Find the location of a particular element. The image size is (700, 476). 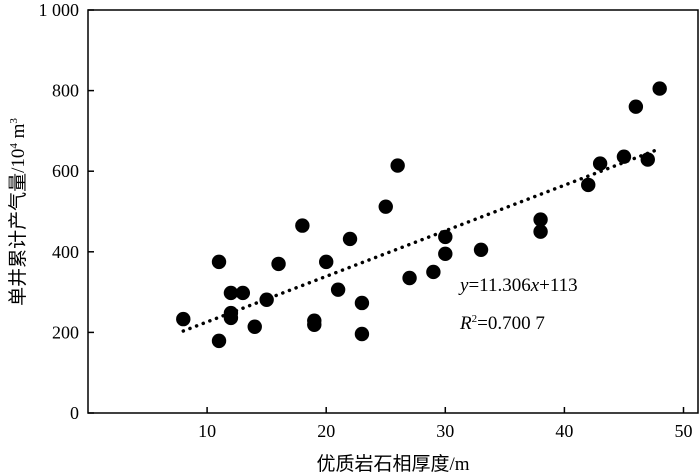

y-axis-label: 单井累计产气量/104 m3 is located at coordinates (18, 212).